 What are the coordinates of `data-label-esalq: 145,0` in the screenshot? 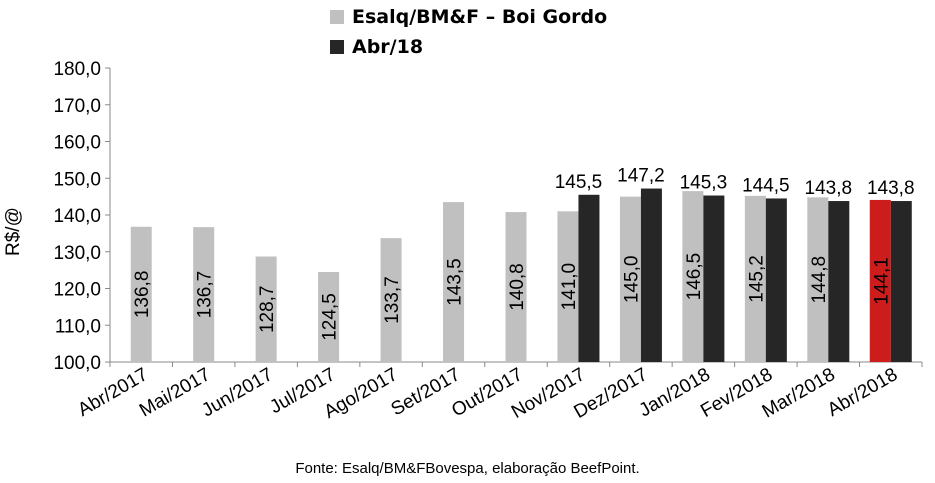 It's located at (631, 280).